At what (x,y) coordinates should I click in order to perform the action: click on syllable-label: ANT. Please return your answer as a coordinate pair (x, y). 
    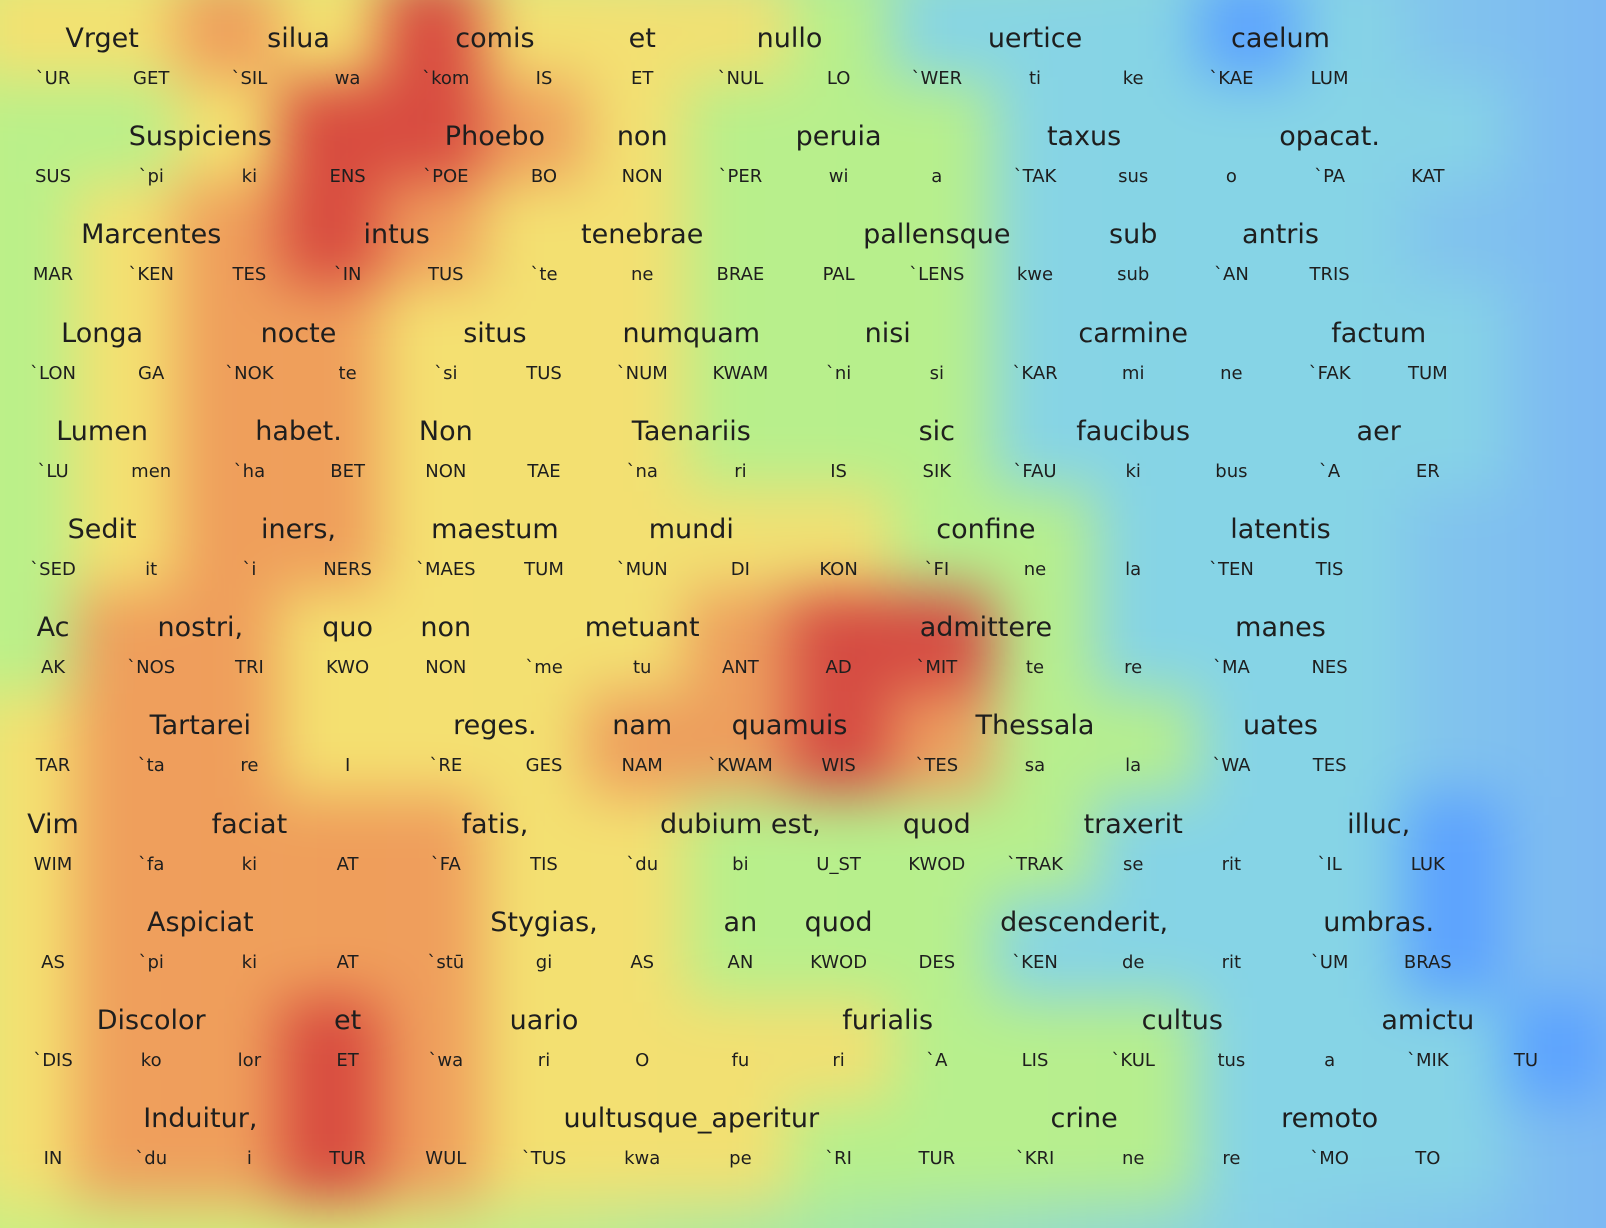
    Looking at the image, I should click on (740, 668).